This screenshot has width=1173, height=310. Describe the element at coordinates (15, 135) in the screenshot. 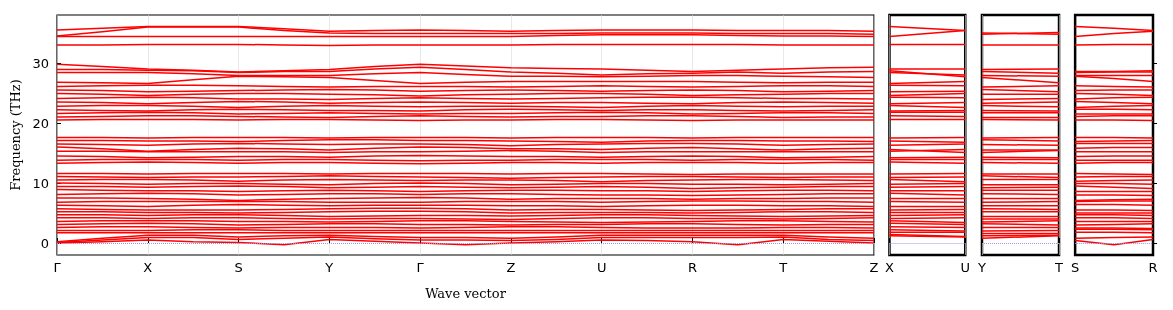

I see `y-axis-title: Frequency (THz)` at that location.